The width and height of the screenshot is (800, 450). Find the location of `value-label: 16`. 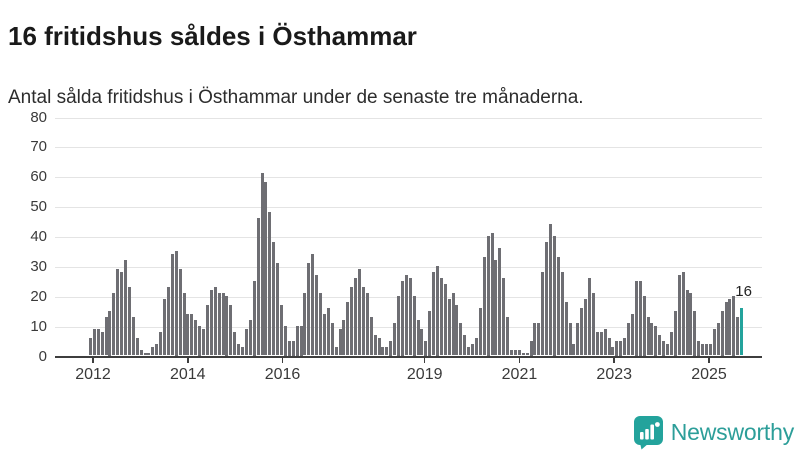

value-label: 16 is located at coordinates (743, 291).